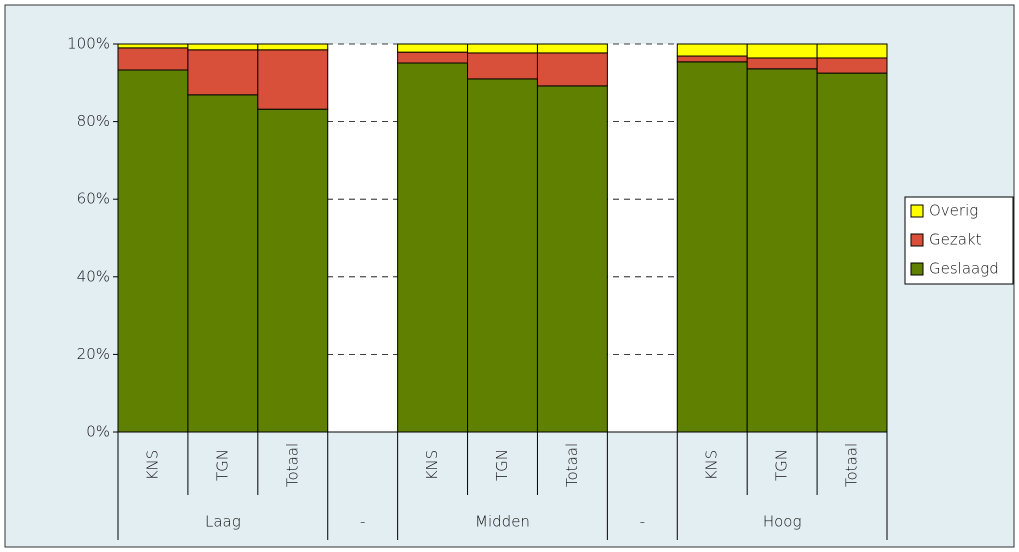 This screenshot has width=1019, height=552. What do you see at coordinates (93, 354) in the screenshot?
I see `y-tick-label: 20%` at bounding box center [93, 354].